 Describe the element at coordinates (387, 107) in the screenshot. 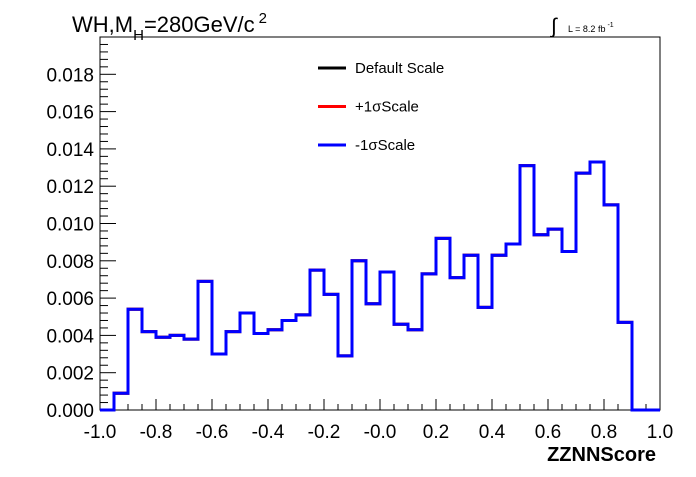

I see `legend-label: +1σScale` at that location.